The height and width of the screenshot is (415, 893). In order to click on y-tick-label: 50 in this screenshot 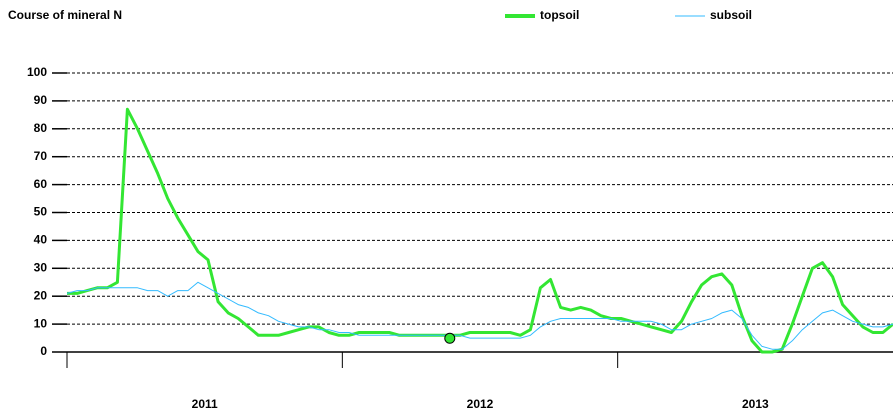, I will do `click(41, 212)`.